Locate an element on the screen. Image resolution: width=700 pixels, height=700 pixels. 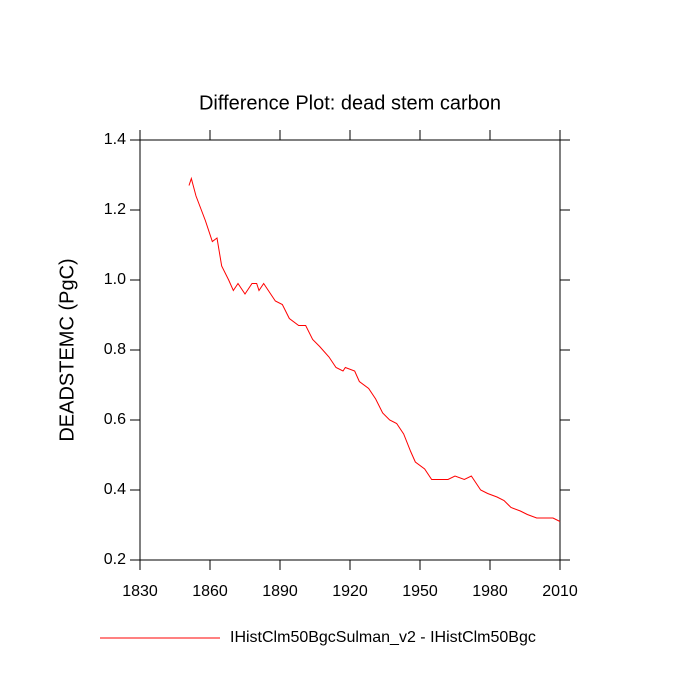
chart-title: Difference Plot: dead stem carbon is located at coordinates (350, 103).